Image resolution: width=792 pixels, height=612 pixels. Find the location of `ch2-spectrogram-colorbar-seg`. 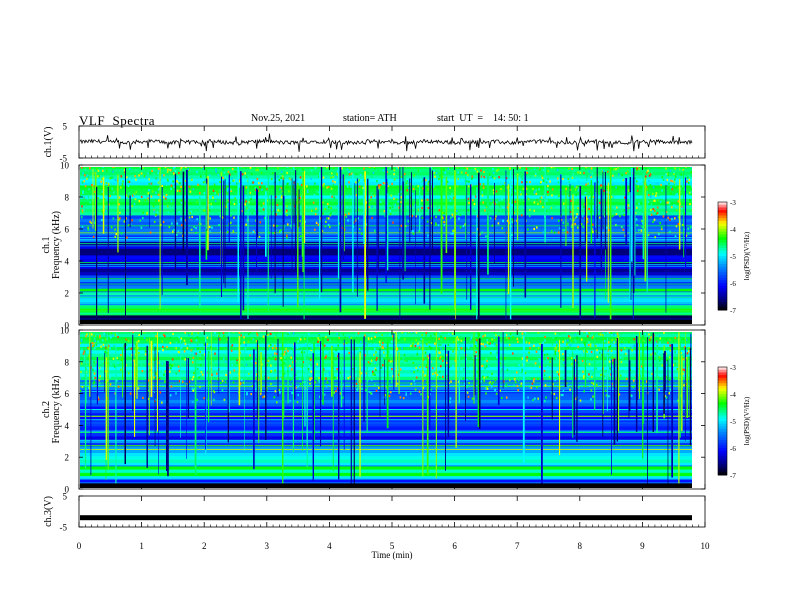

ch2-spectrogram-colorbar-seg is located at coordinates (722, 474).